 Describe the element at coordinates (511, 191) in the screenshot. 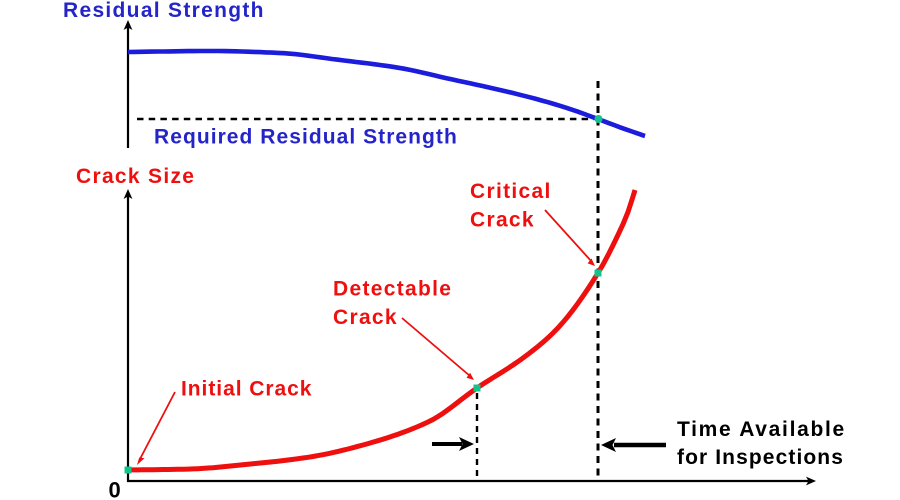

I see `svg-text: Critical` at that location.